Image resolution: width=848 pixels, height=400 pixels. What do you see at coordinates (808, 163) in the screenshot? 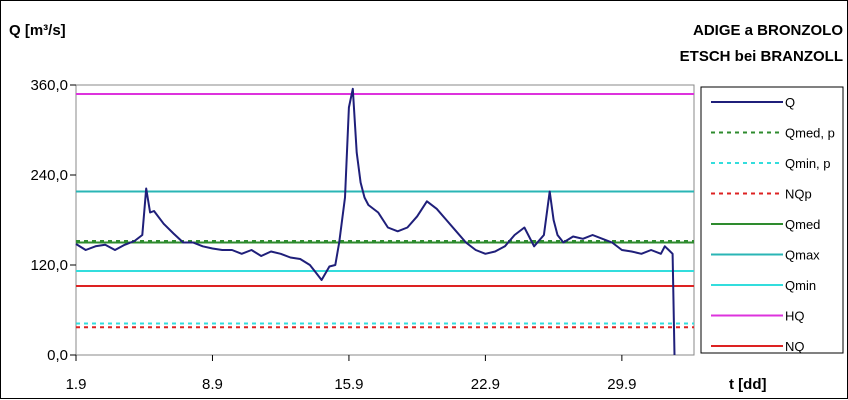
I see `legend-label: Qmin, p` at bounding box center [808, 163].